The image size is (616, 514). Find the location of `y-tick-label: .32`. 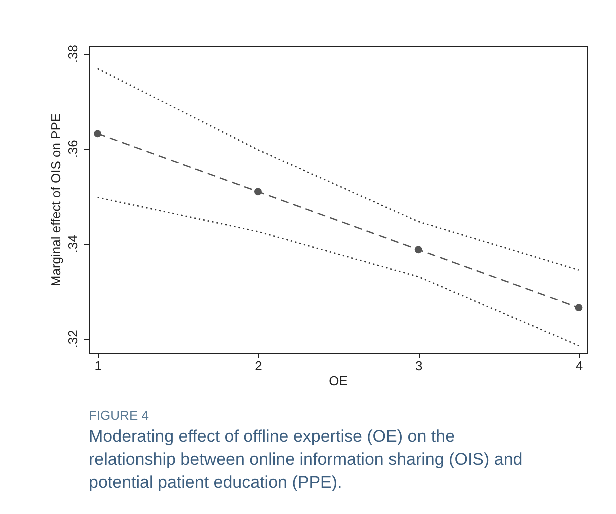

y-tick-label: .32 is located at coordinates (73, 339).